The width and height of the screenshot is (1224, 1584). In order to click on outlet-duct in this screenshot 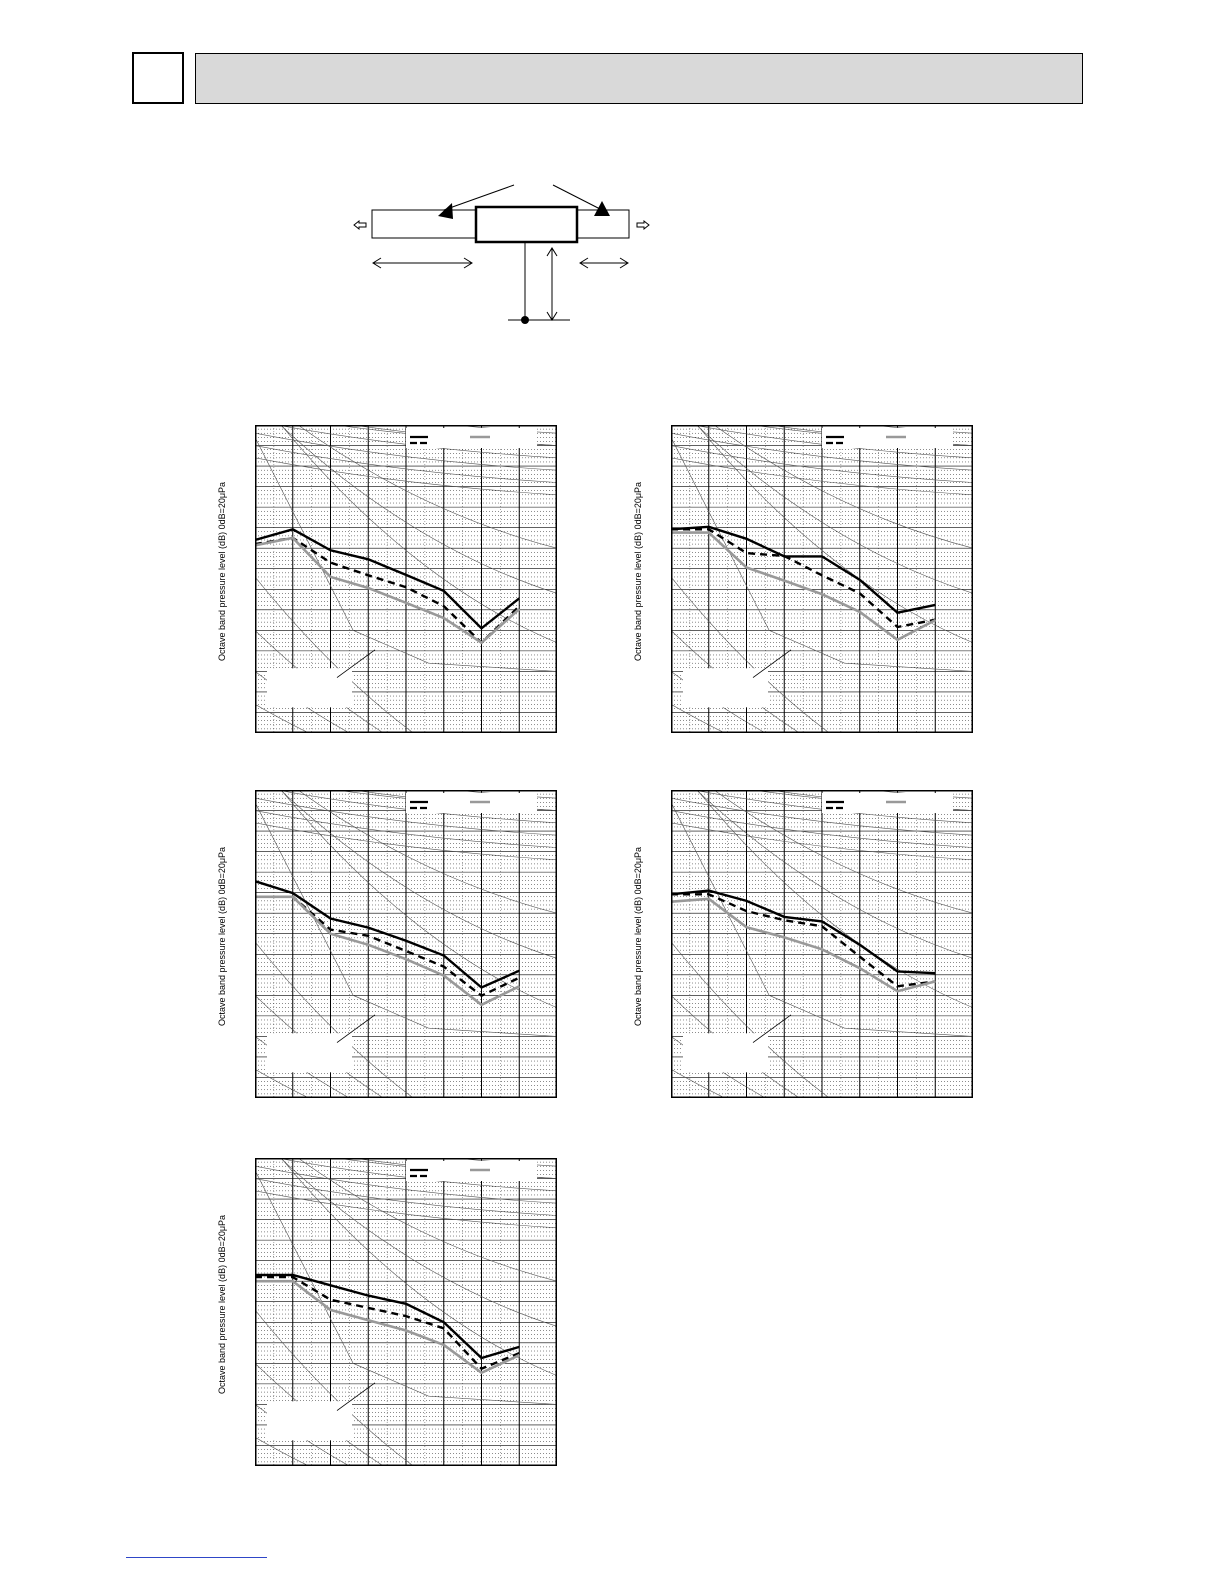, I will do `click(424, 224)`.